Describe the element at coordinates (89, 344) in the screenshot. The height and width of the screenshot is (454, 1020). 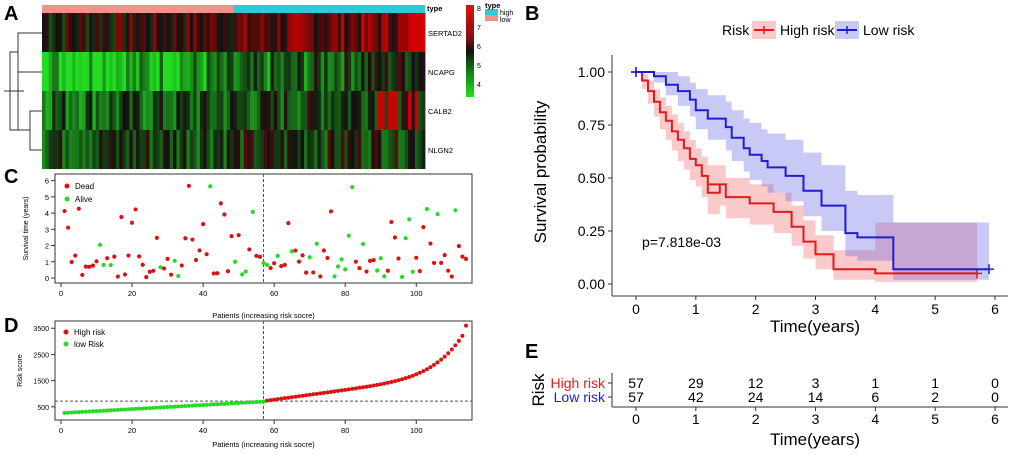
I see `legend-label: low Risk` at that location.